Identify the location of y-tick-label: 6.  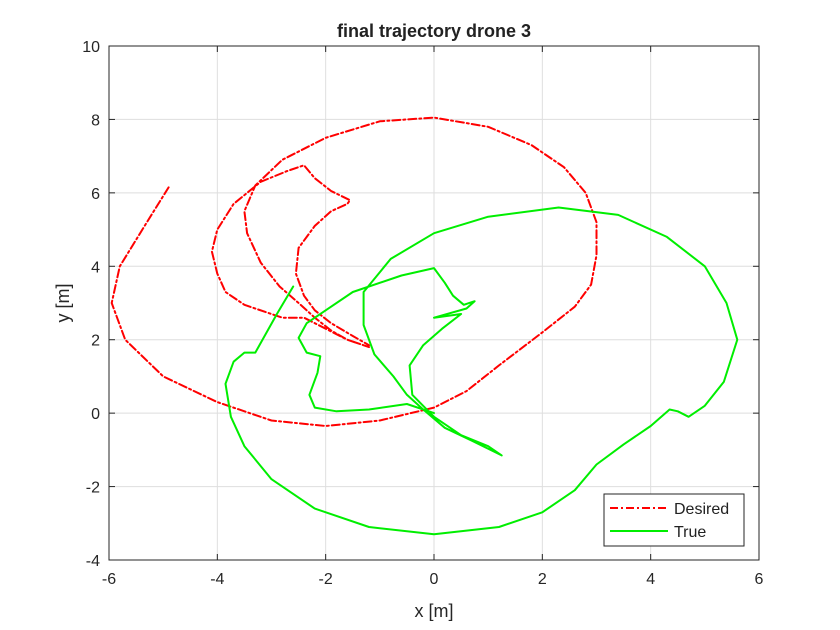
(95, 194).